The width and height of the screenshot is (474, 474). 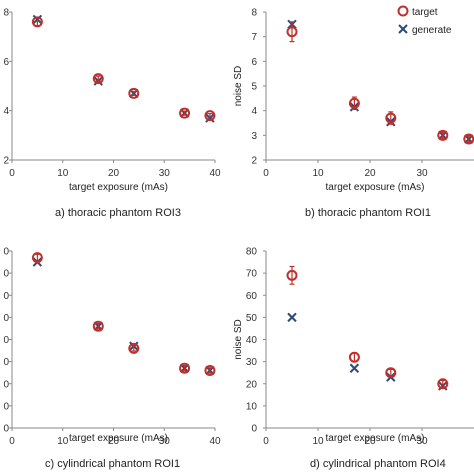 What do you see at coordinates (118, 213) in the screenshot?
I see `panel-caption: a) thoracic phantom ROI3` at bounding box center [118, 213].